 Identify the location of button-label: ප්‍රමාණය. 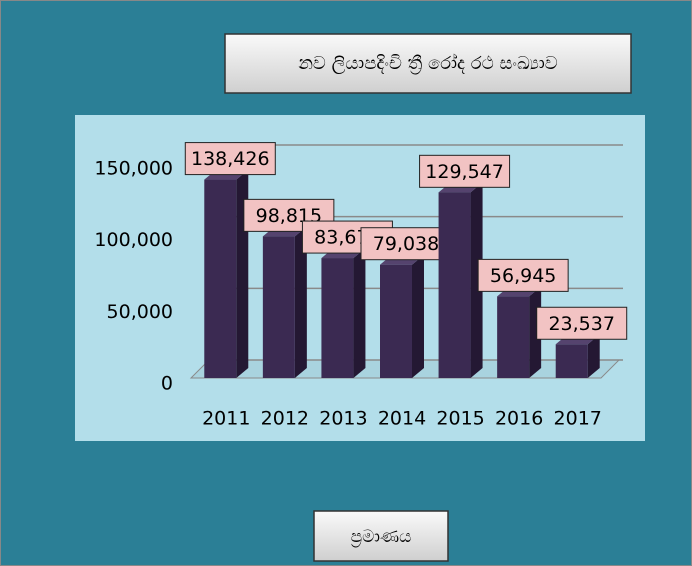
(381, 537).